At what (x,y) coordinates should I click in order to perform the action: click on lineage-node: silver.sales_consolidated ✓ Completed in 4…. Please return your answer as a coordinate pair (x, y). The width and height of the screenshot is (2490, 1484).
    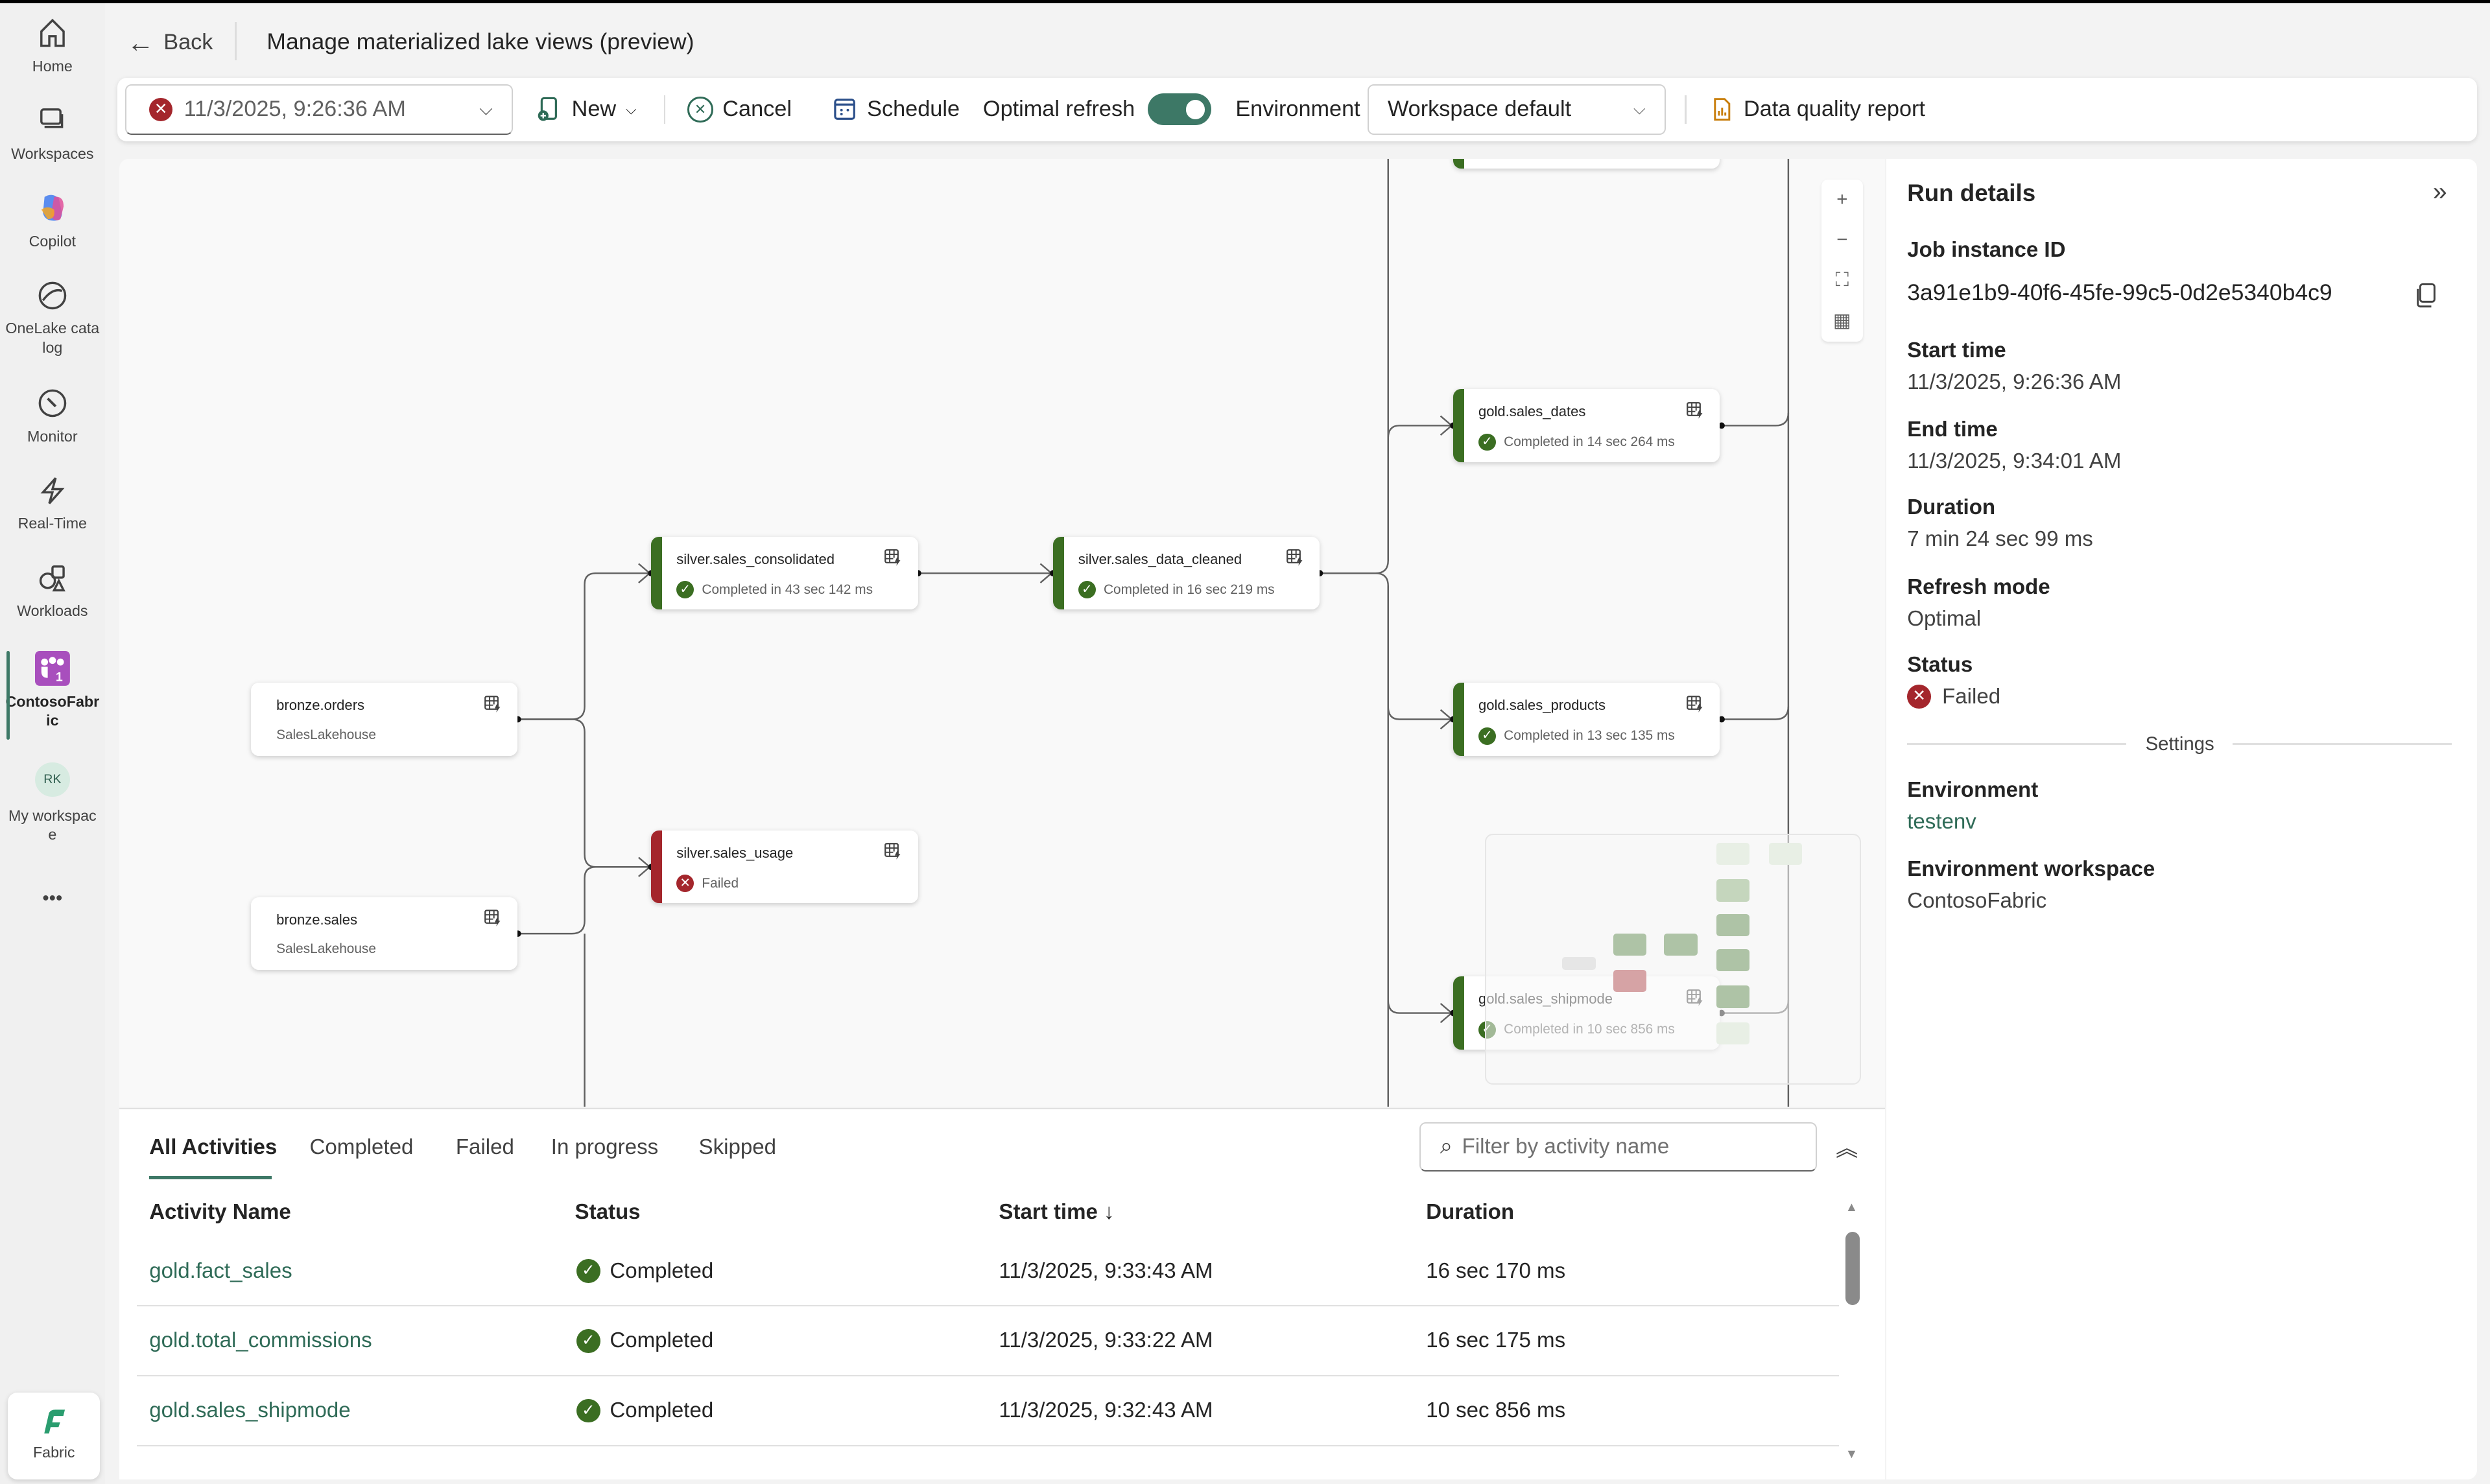
    Looking at the image, I should click on (785, 573).